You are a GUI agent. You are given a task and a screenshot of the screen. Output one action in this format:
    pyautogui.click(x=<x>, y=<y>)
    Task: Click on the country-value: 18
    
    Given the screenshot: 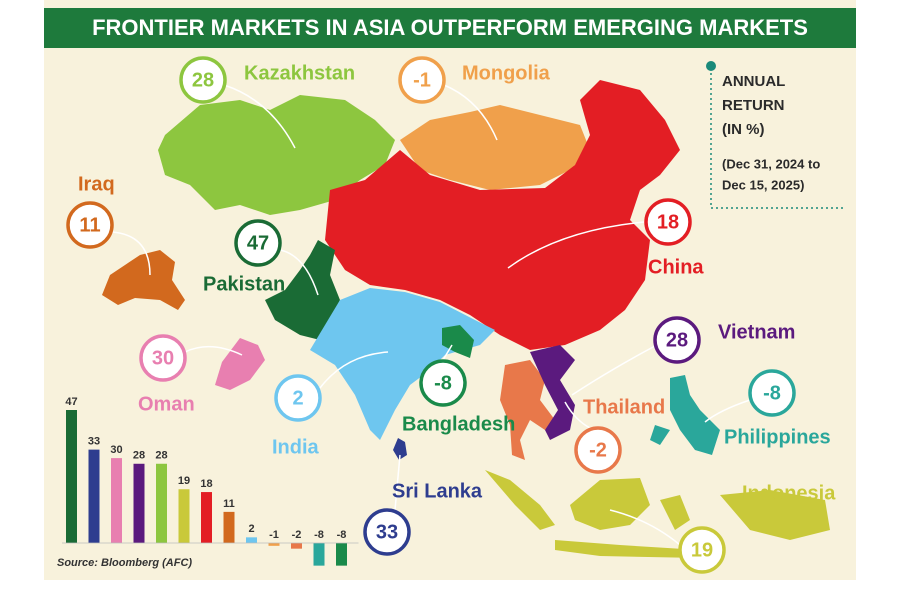 What is the action you would take?
    pyautogui.click(x=668, y=222)
    